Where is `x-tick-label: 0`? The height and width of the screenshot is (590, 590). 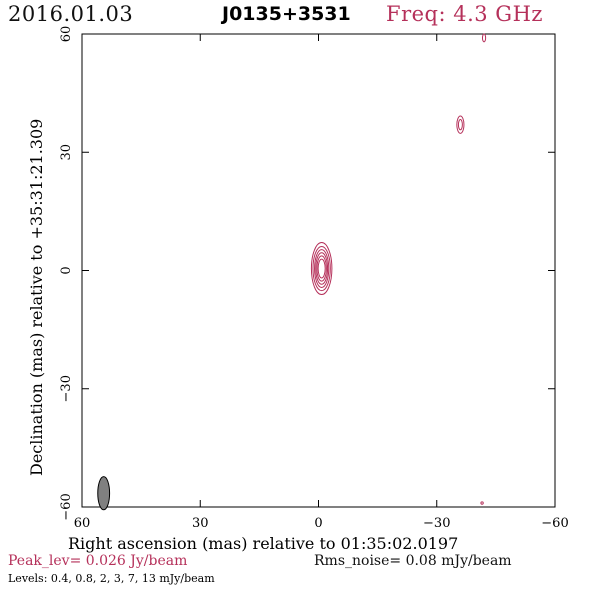 x-tick-label: 0 is located at coordinates (318, 523).